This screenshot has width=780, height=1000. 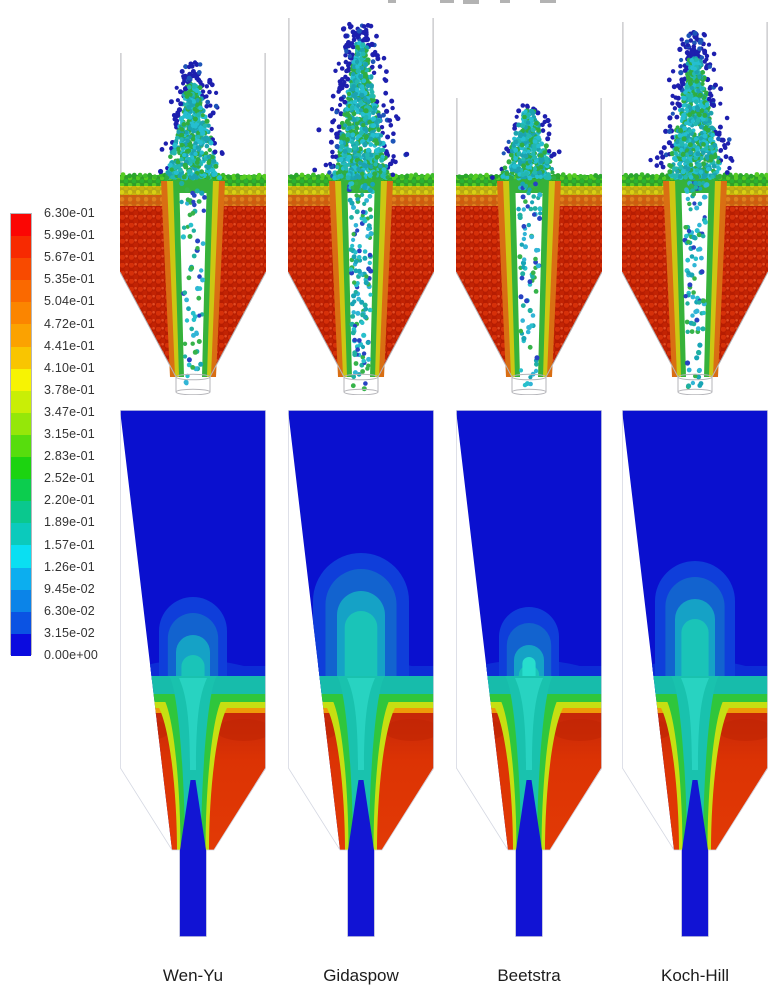 I want to click on contour-panel-Gidaspow, so click(x=361, y=673).